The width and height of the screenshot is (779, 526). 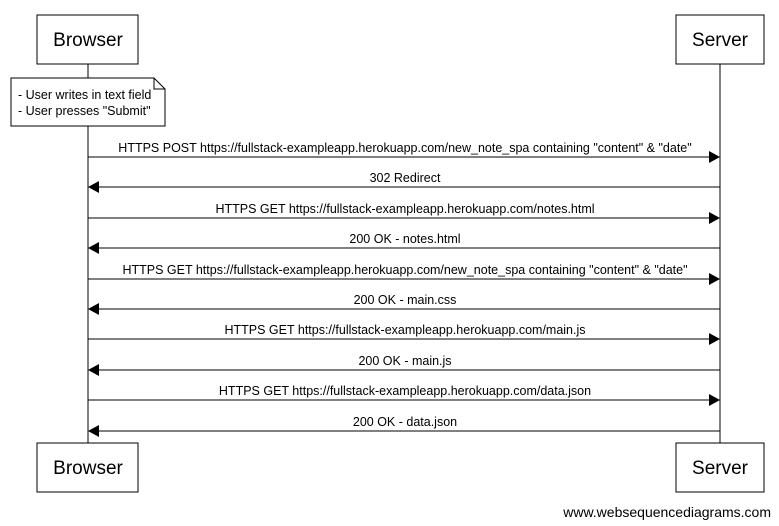 I want to click on message-label: 200 OK - main.css, so click(x=405, y=300).